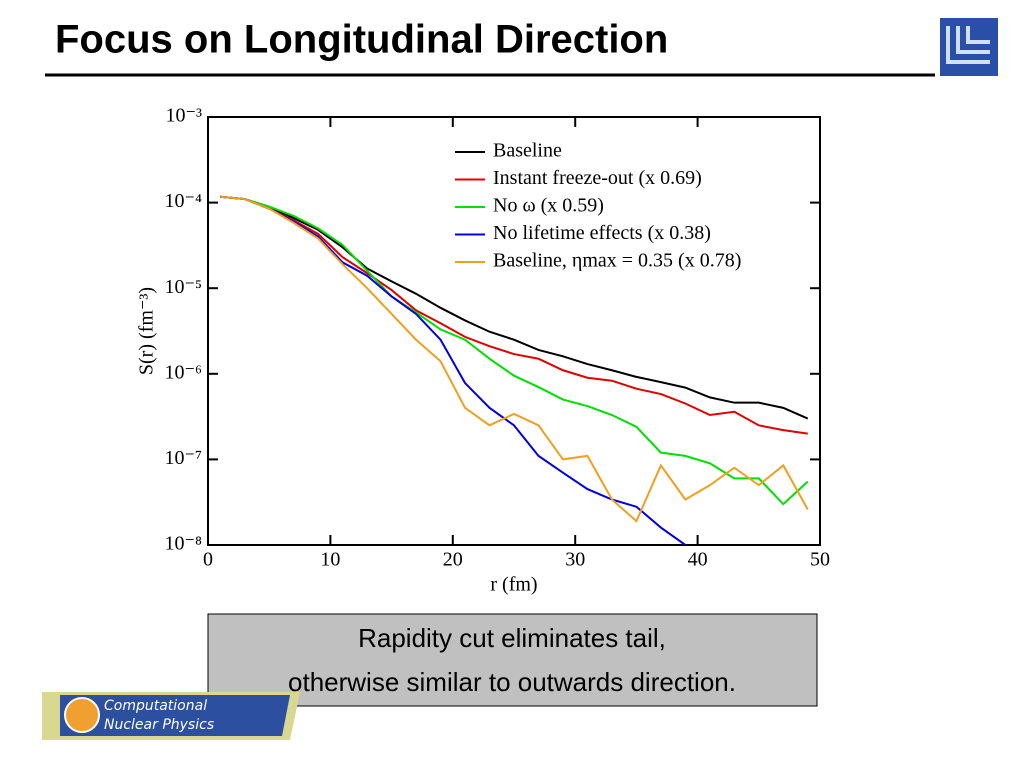 Image resolution: width=1024 pixels, height=773 pixels. I want to click on legend-label: Baseline, so click(527, 151).